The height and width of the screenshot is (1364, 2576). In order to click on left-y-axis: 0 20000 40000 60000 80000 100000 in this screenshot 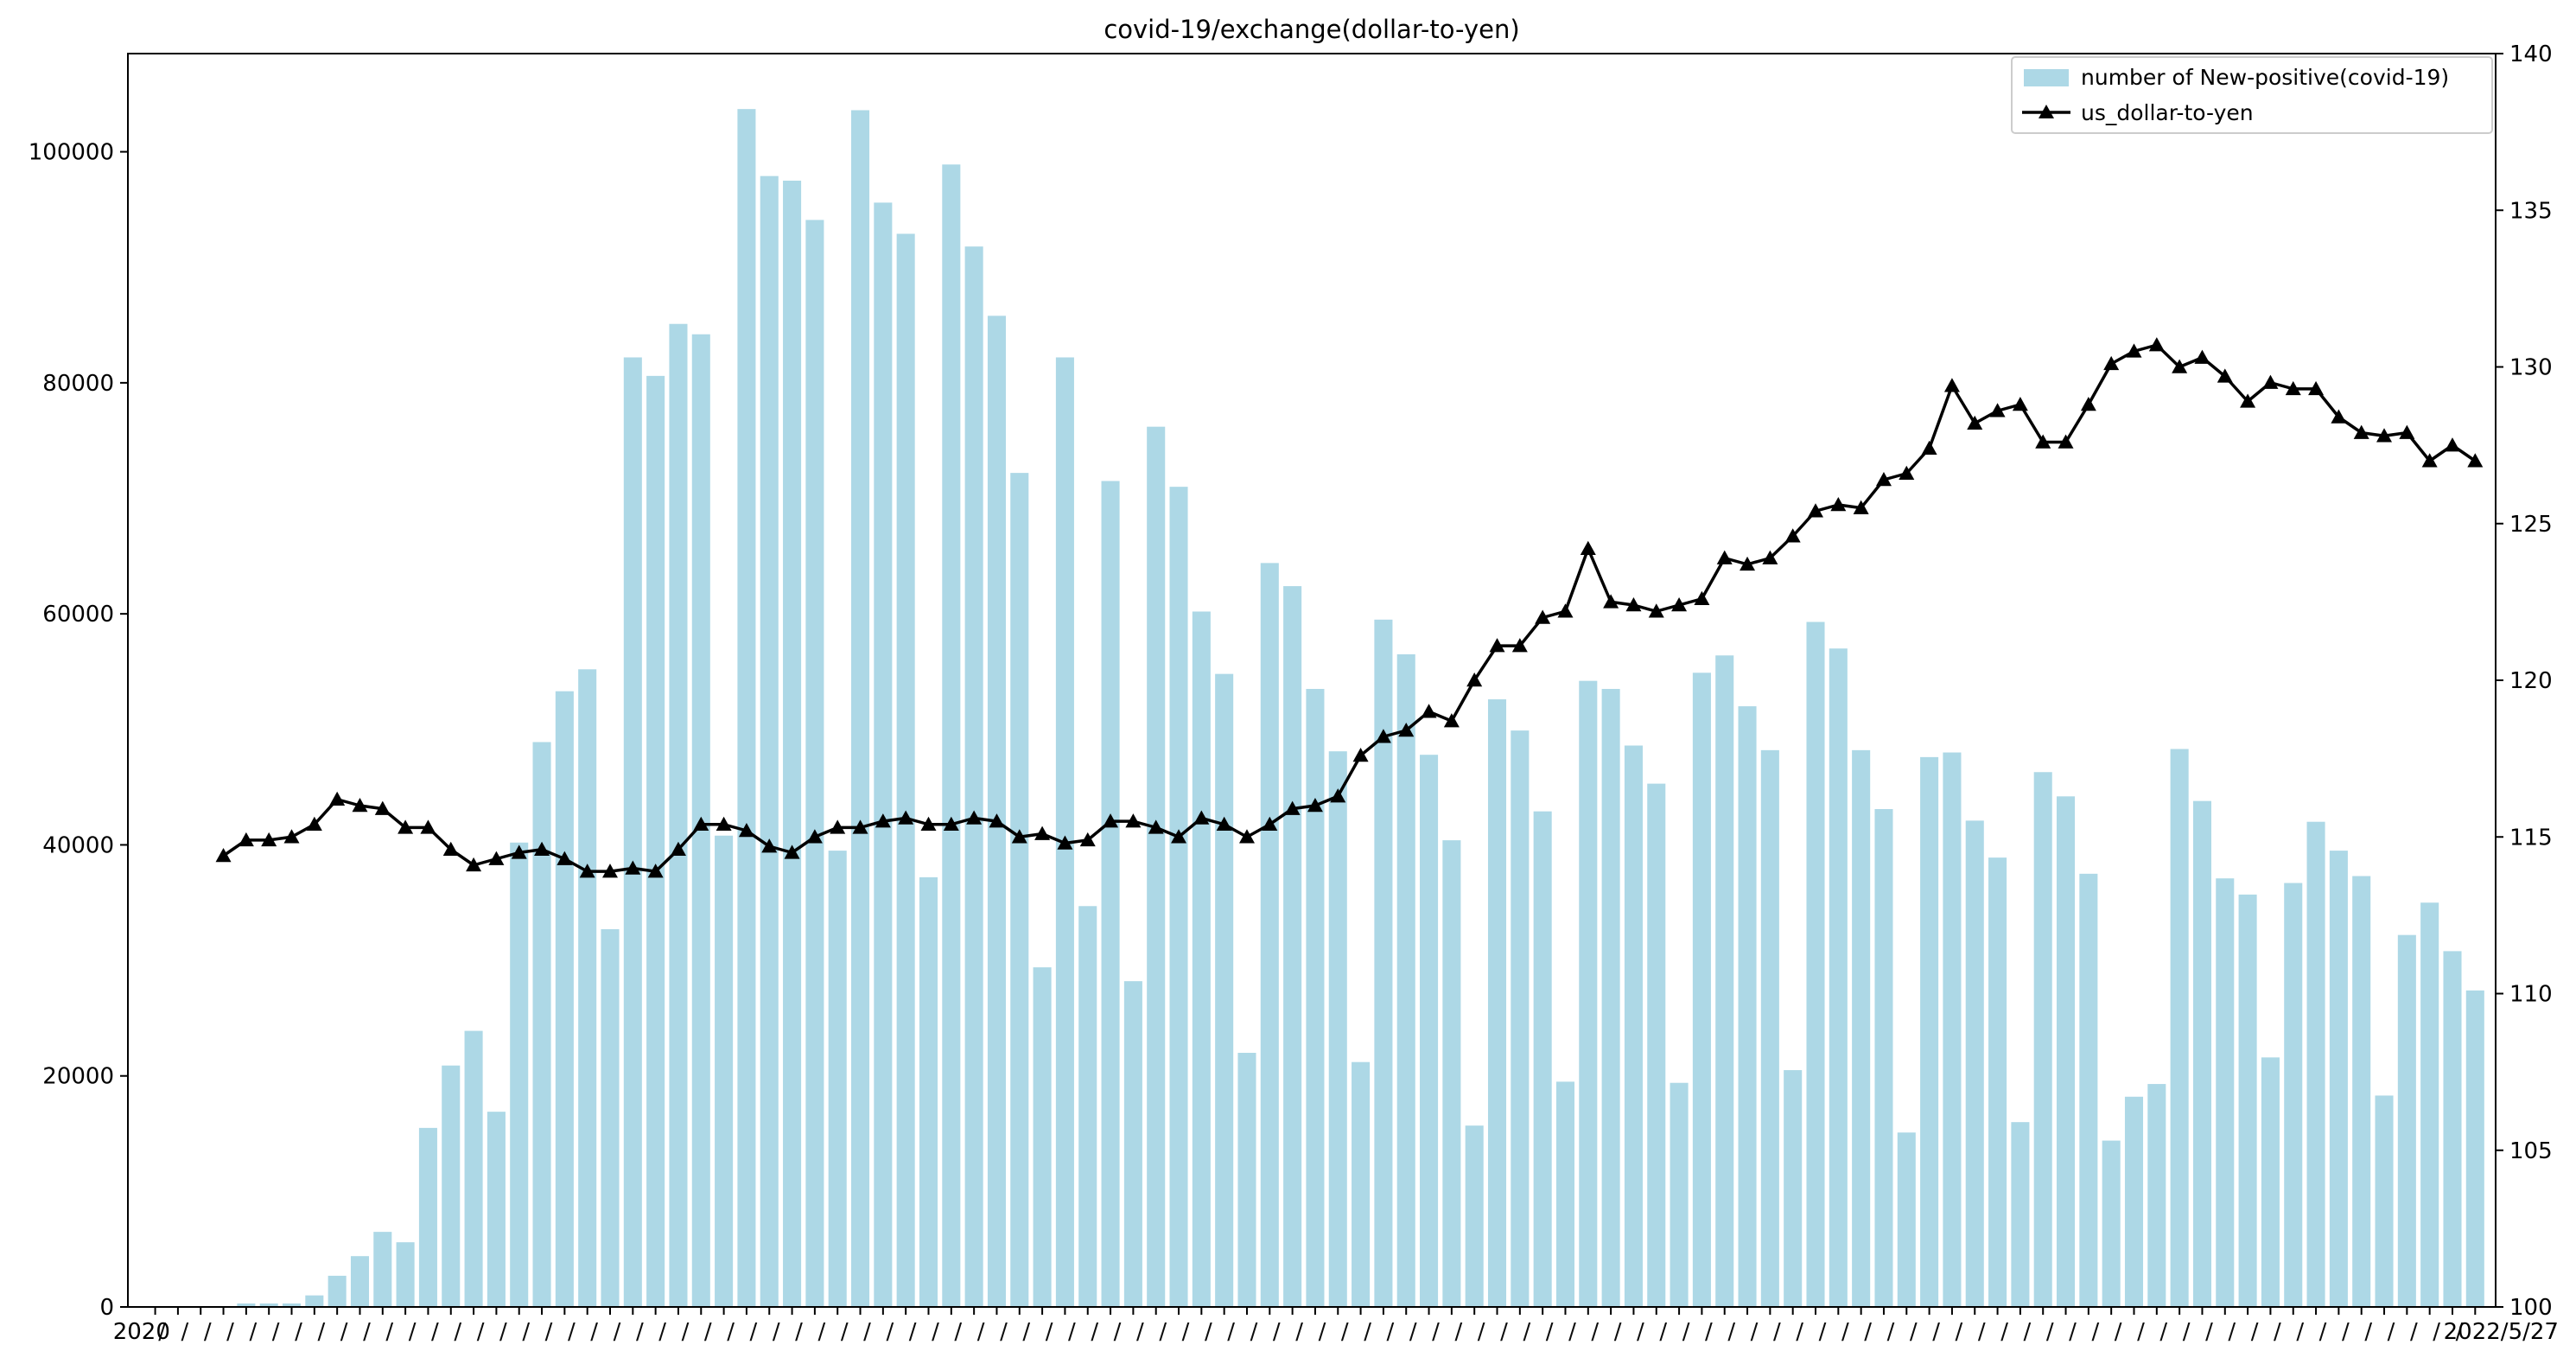, I will do `click(78, 730)`.